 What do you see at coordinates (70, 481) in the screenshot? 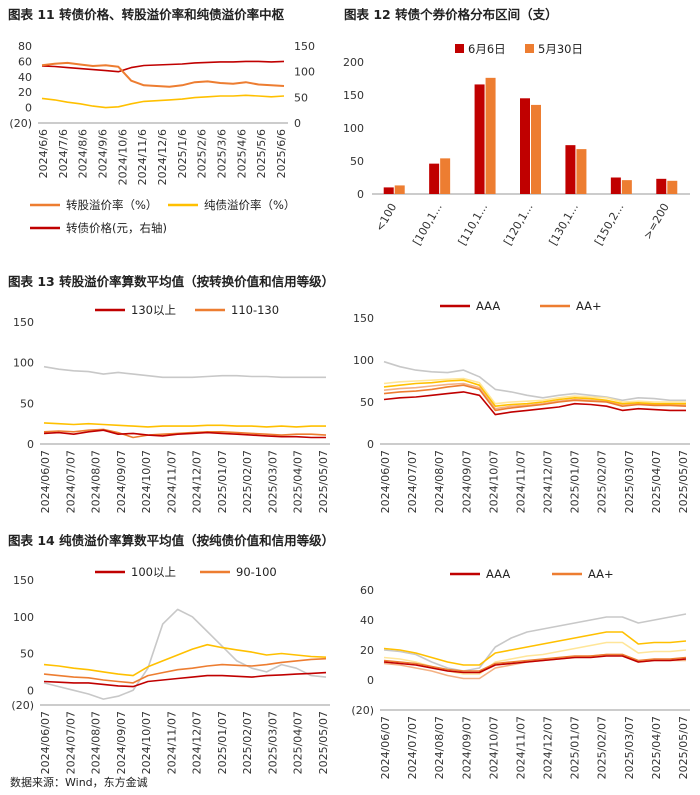
I see `c13a-xtick-1: 2024/07/07` at bounding box center [70, 481].